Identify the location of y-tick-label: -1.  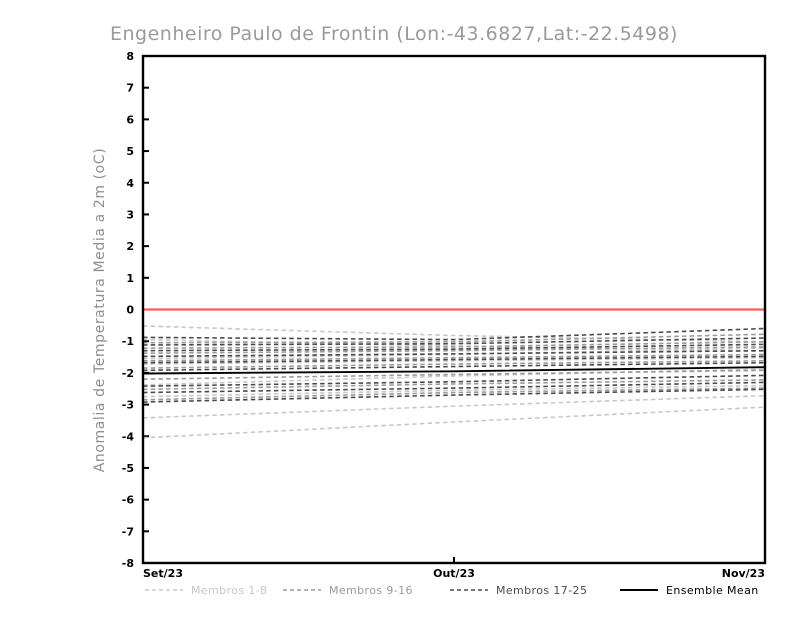
(128, 341).